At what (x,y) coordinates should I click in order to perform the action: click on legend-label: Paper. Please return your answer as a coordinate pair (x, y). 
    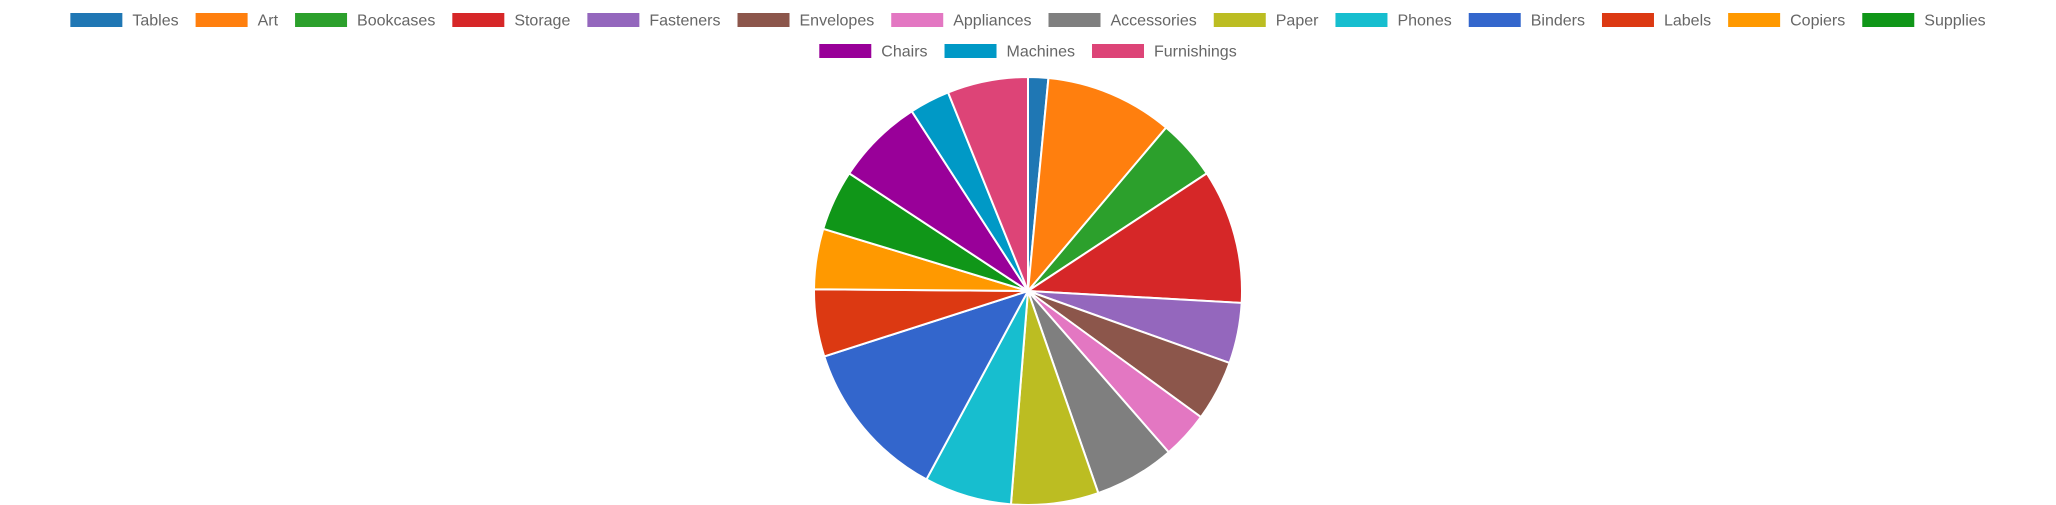
    Looking at the image, I should click on (1297, 21).